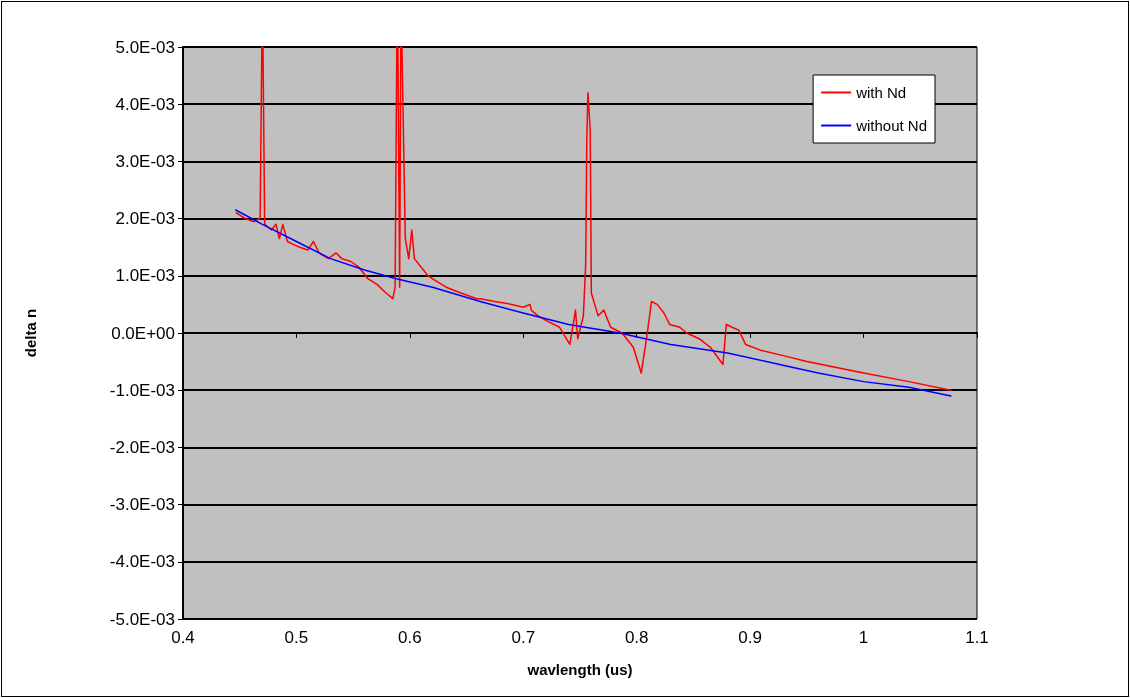  I want to click on y-tick-label: 2.0E-03, so click(145, 219).